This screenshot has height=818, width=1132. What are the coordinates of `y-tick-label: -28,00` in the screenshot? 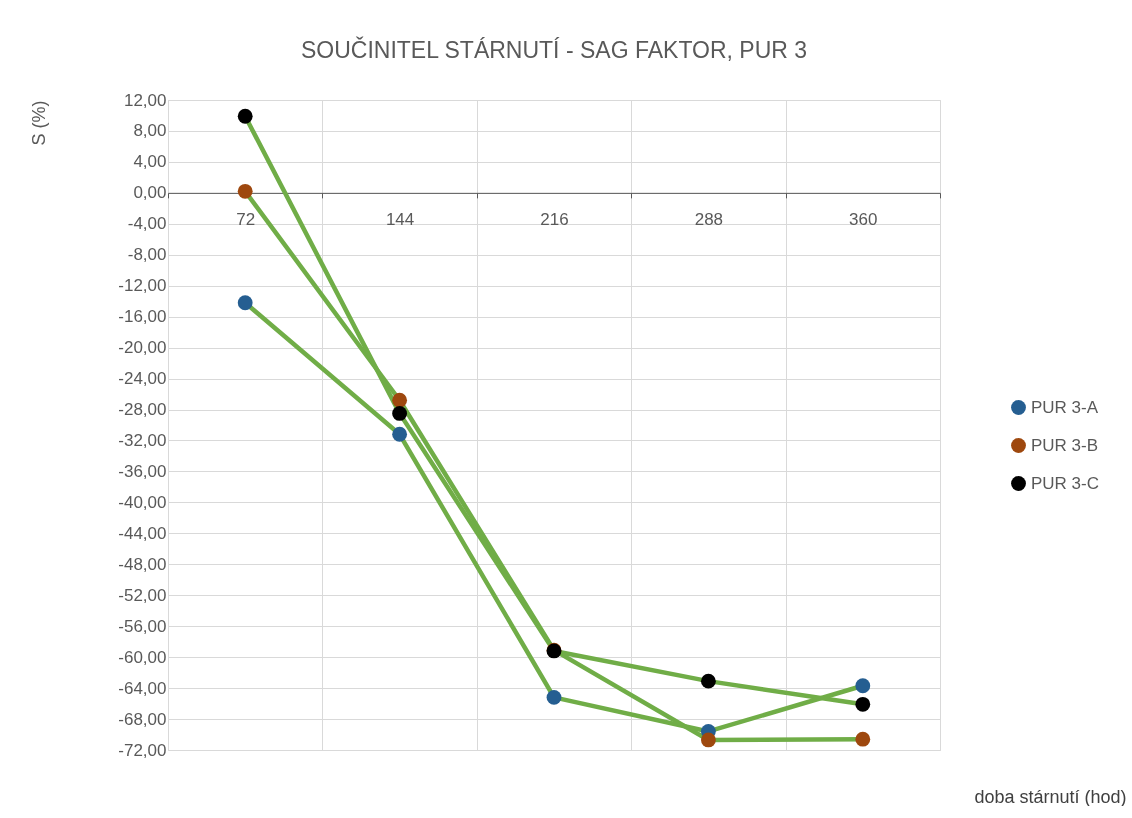 It's located at (142, 410).